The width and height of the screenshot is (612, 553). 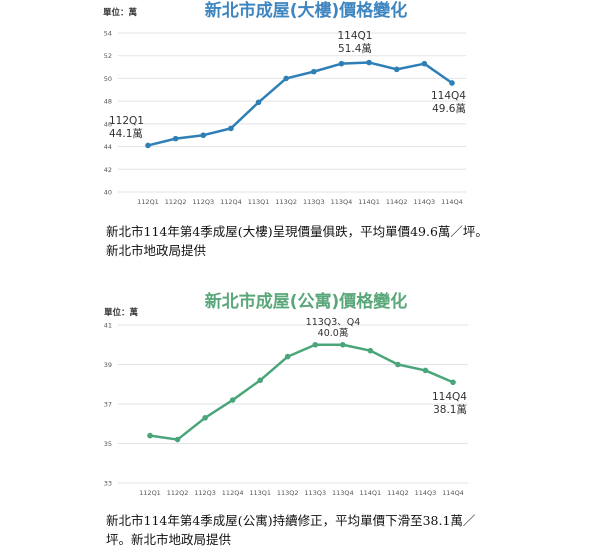 What do you see at coordinates (108, 170) in the screenshot?
I see `y-tick-label: 42` at bounding box center [108, 170].